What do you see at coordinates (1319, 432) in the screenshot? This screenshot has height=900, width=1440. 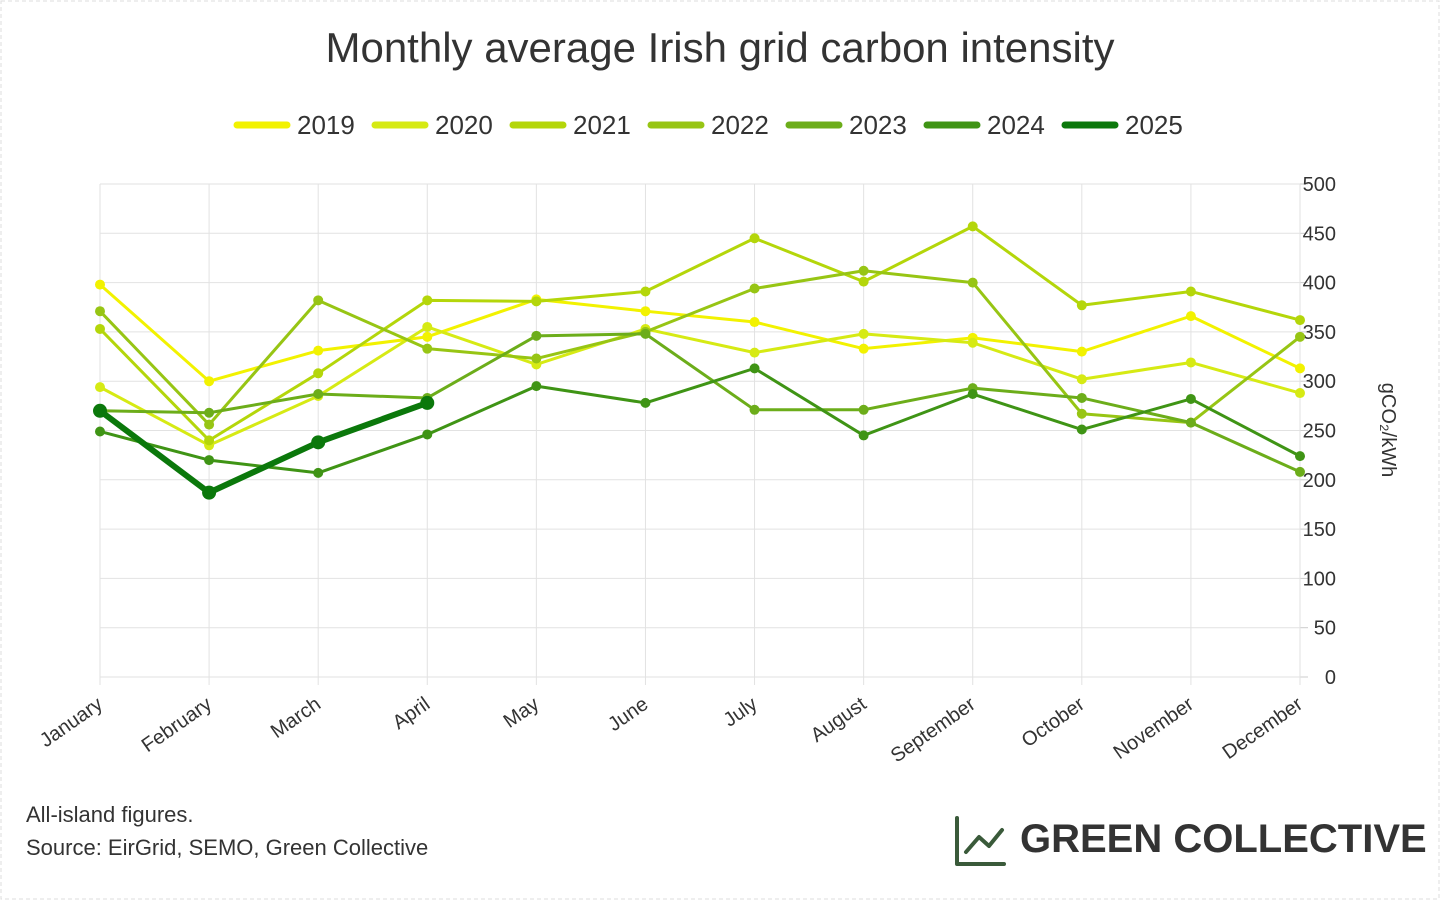 I see `y-tick-label: 250` at bounding box center [1319, 432].